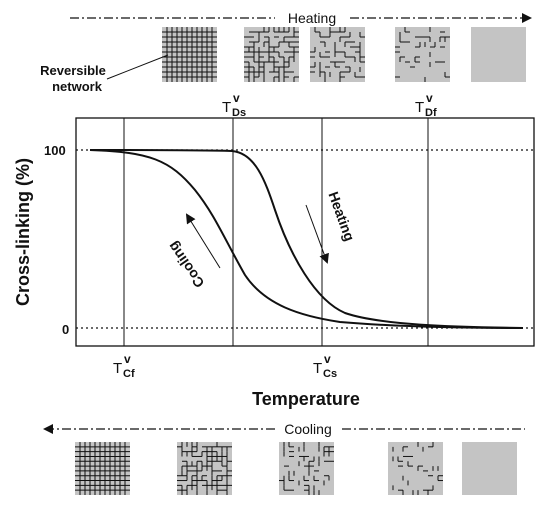 The width and height of the screenshot is (550, 506). What do you see at coordinates (77, 86) in the screenshot?
I see `reversible-network-label-line2: network` at bounding box center [77, 86].